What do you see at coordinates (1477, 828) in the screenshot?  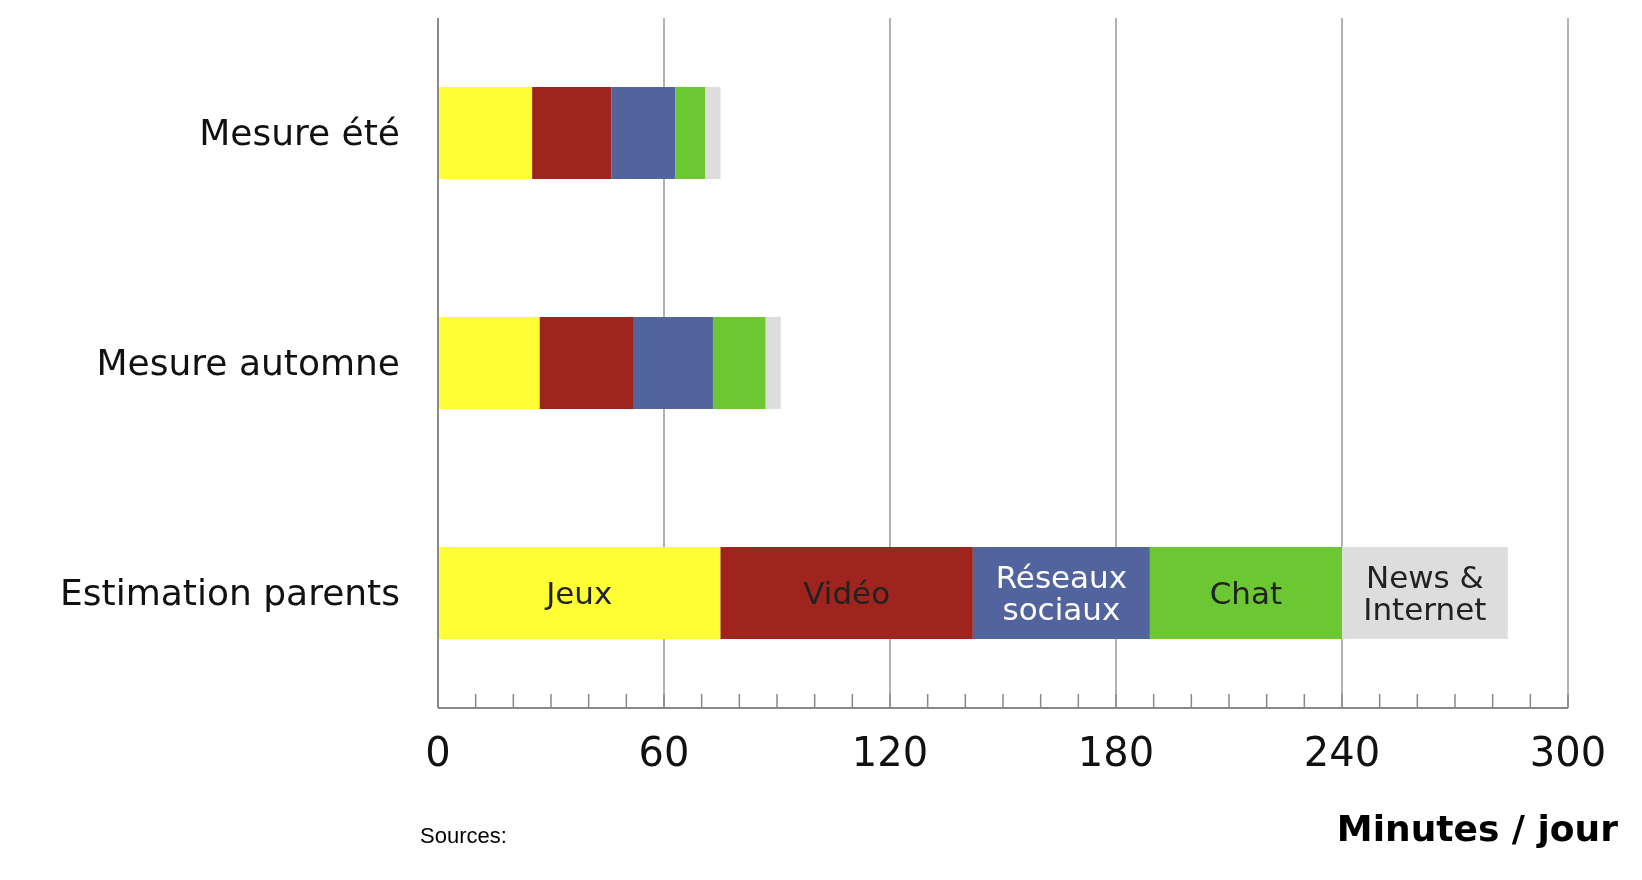 I see `x-axis-title: Minutes / jour` at bounding box center [1477, 828].